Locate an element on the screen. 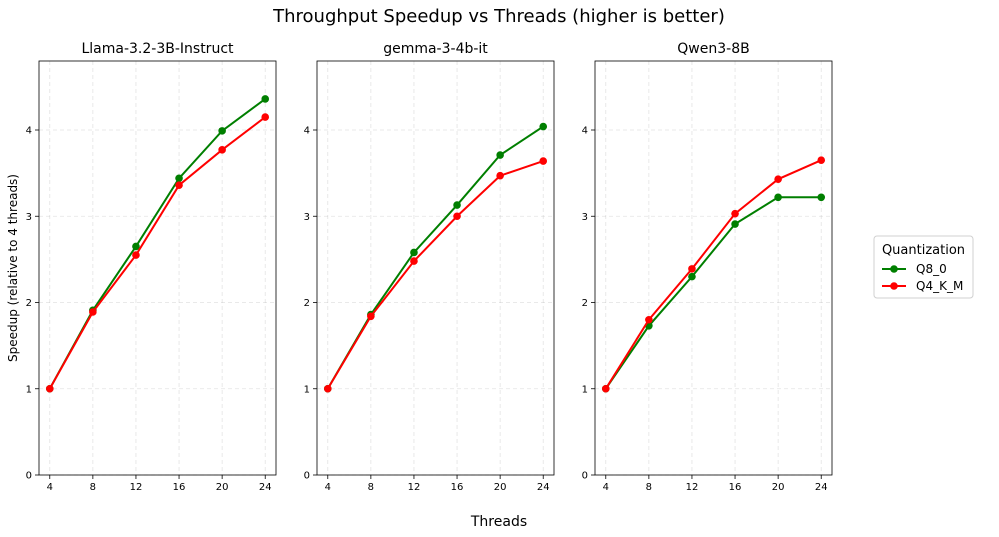 The image size is (999, 537). legend-title: Quantization is located at coordinates (923, 250).